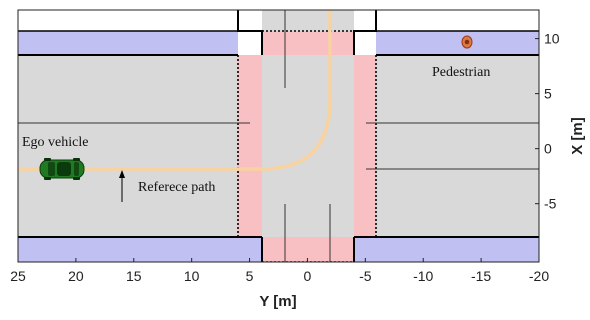 The height and width of the screenshot is (320, 590). I want to click on y-tick-label: 10, so click(552, 39).